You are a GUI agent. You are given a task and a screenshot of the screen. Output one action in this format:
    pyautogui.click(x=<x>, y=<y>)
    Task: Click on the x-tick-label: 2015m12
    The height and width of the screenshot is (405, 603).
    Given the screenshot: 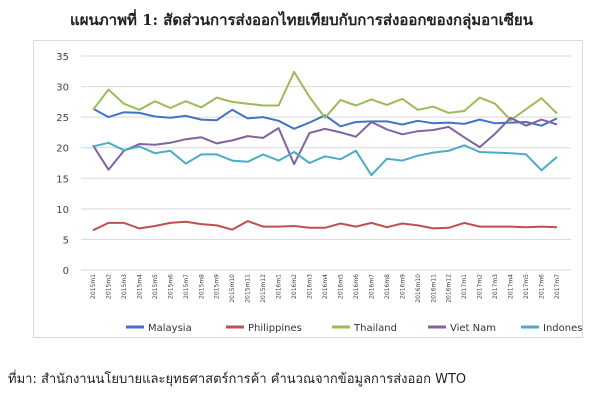 What is the action you would take?
    pyautogui.click(x=263, y=288)
    